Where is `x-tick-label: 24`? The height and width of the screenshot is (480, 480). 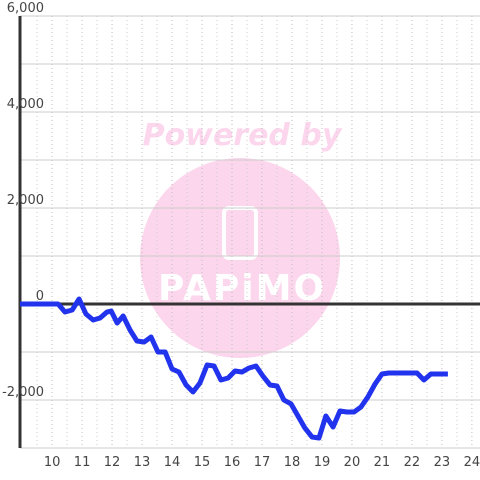
x-tick-label: 24 is located at coordinates (472, 462).